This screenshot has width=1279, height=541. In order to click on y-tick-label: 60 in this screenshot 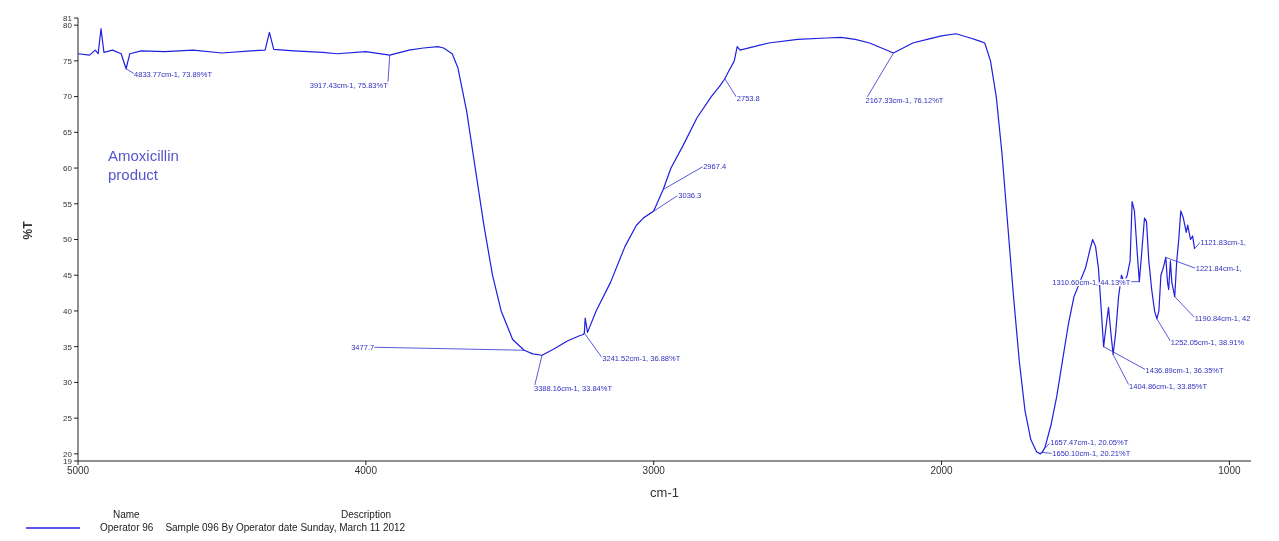, I will do `click(68, 168)`.